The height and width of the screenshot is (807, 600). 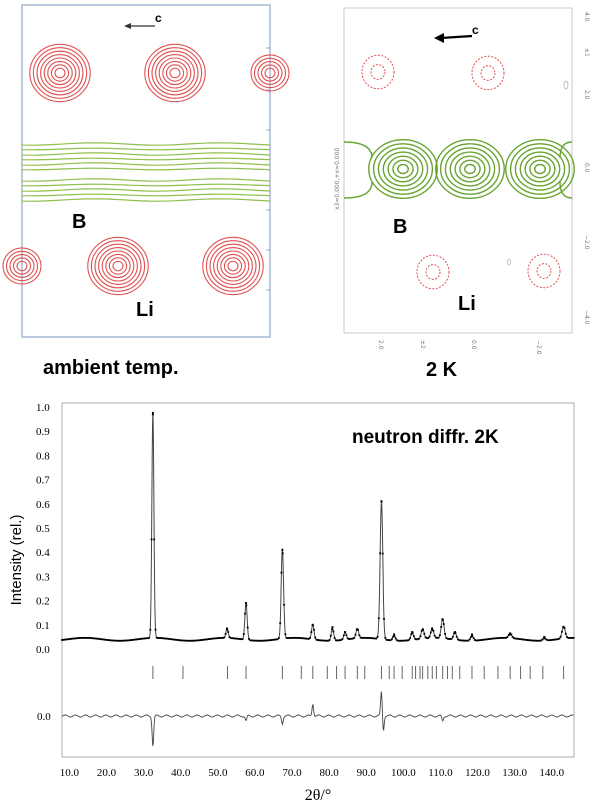 I want to click on x-tick-label: 20.0, so click(x=107, y=773).